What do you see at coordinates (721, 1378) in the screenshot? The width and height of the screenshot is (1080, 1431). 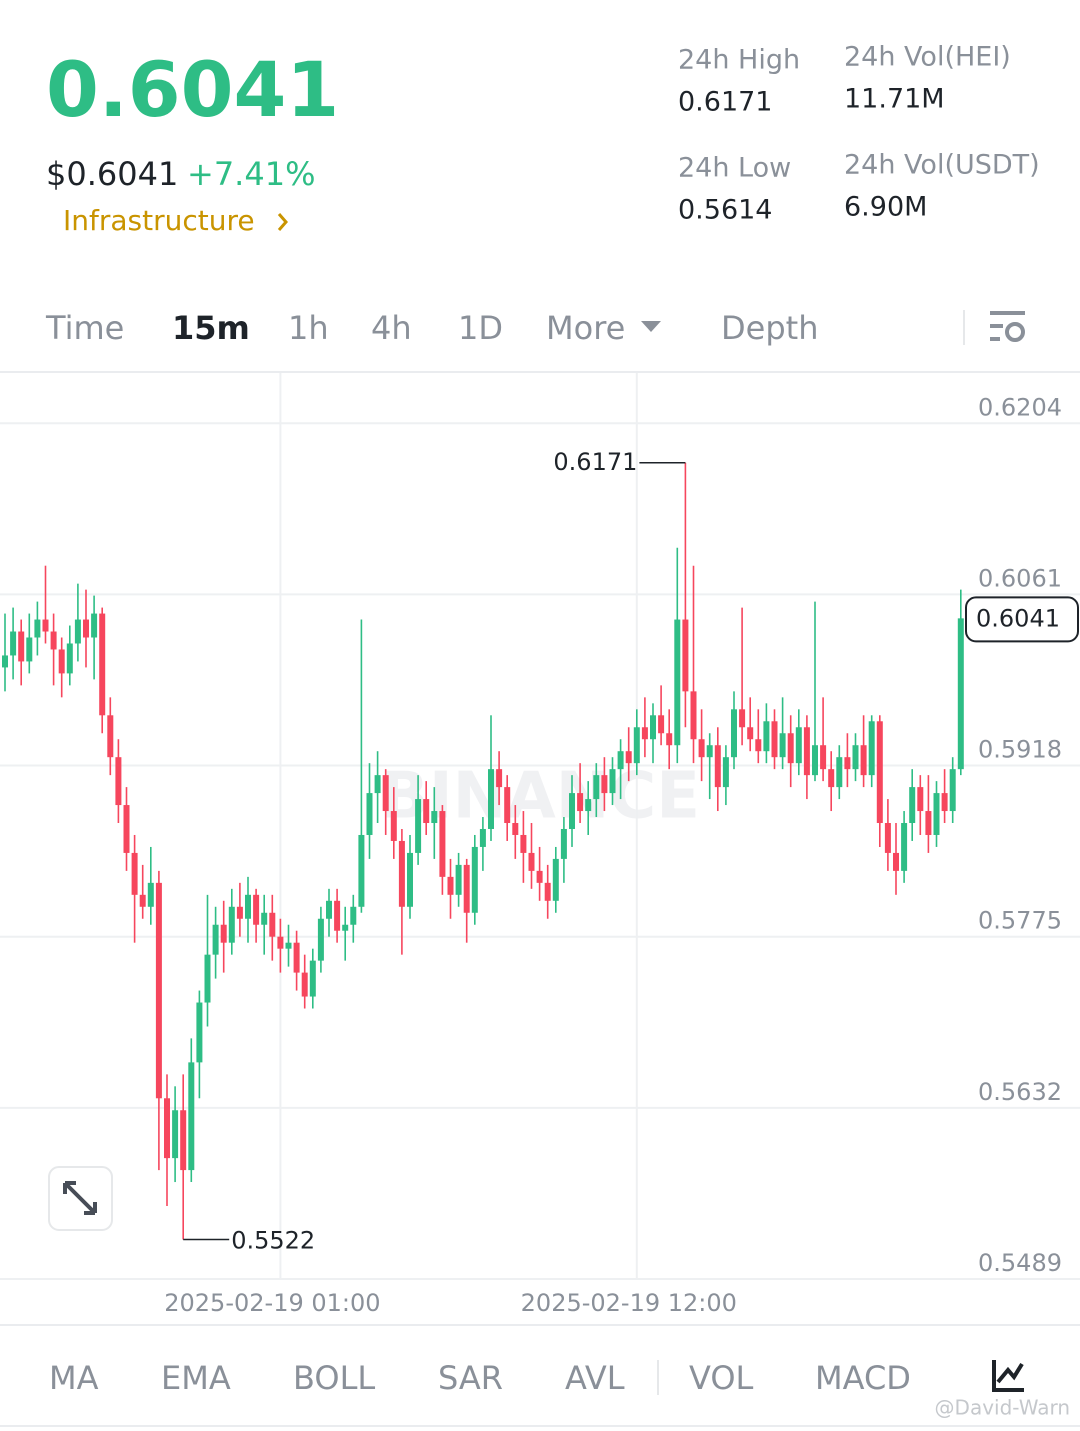 I see `indicator: VOL` at bounding box center [721, 1378].